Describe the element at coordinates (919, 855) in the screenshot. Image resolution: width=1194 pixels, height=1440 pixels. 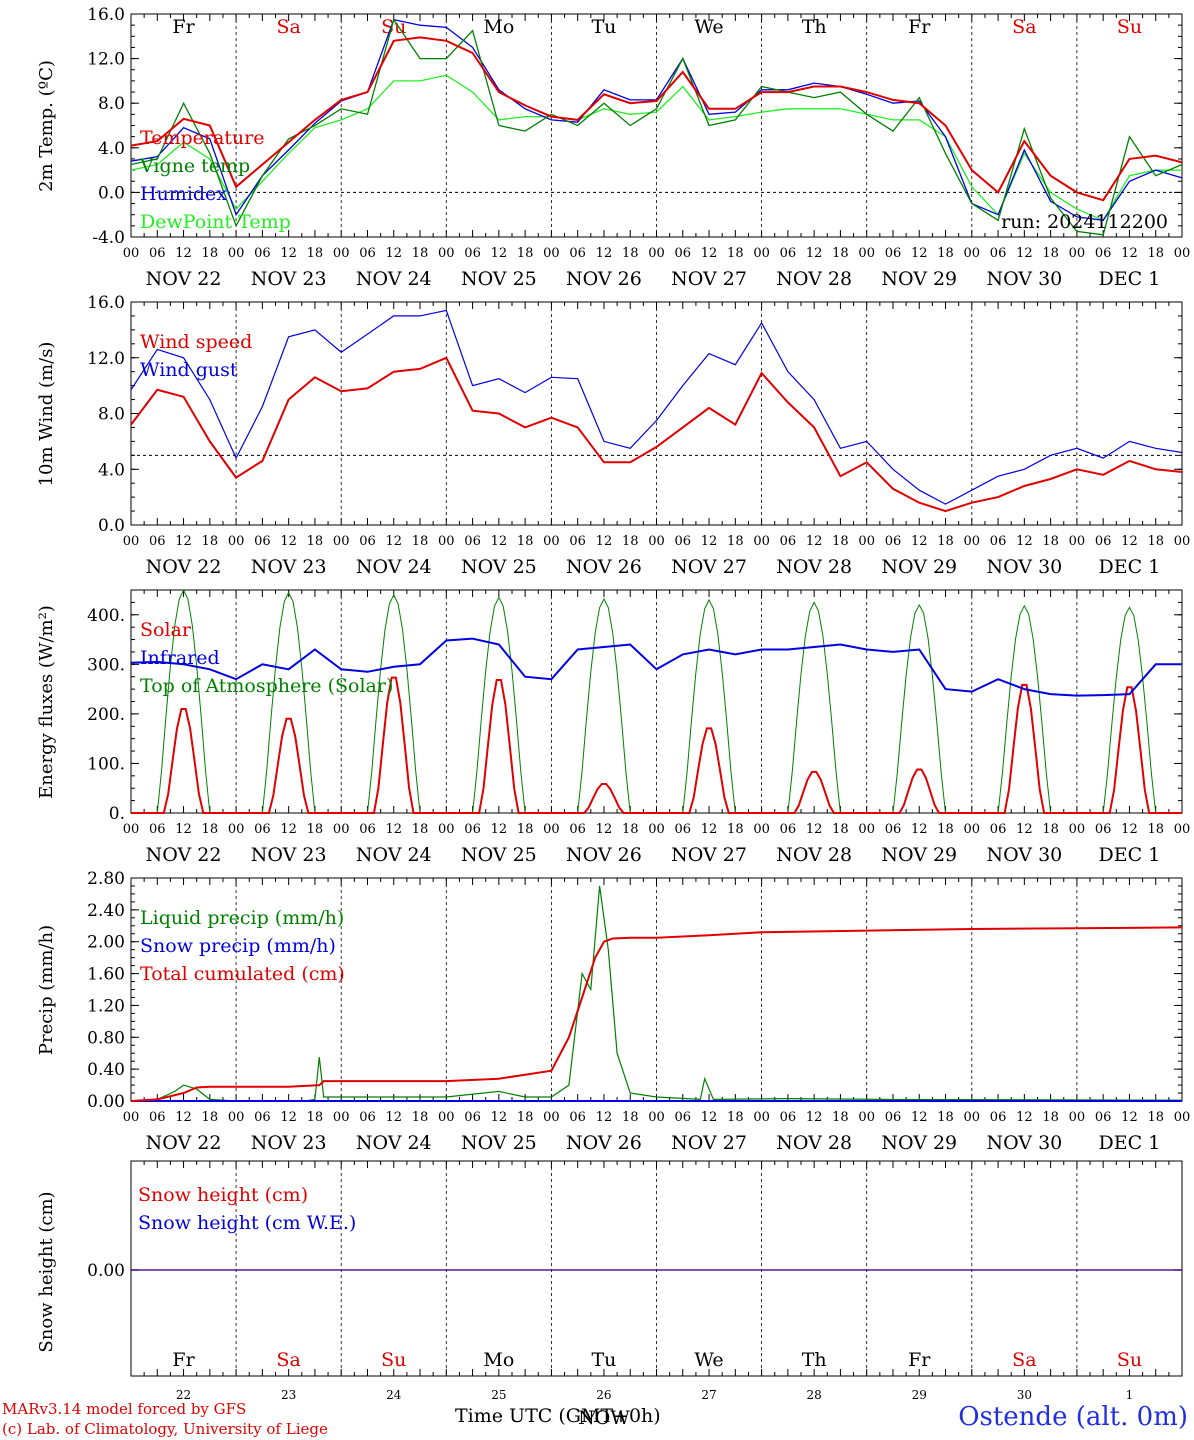
I see `date-label: NOV 29` at that location.